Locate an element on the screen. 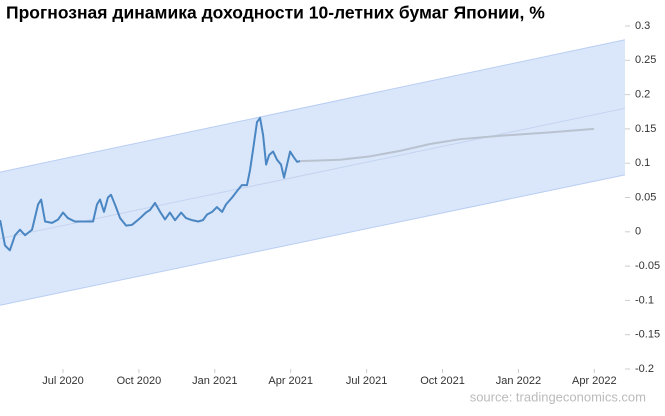 The width and height of the screenshot is (665, 416). y-tick-label: 0.15 is located at coordinates (645, 129).